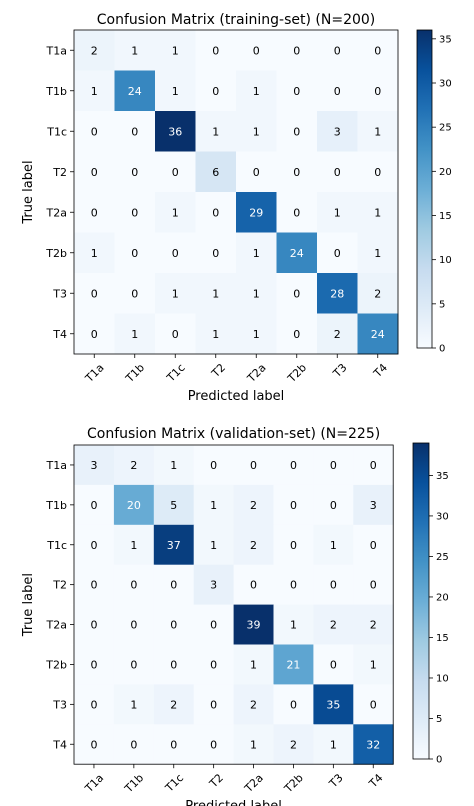  What do you see at coordinates (442, 678) in the screenshot?
I see `colorbar-tick-label: 10` at bounding box center [442, 678].